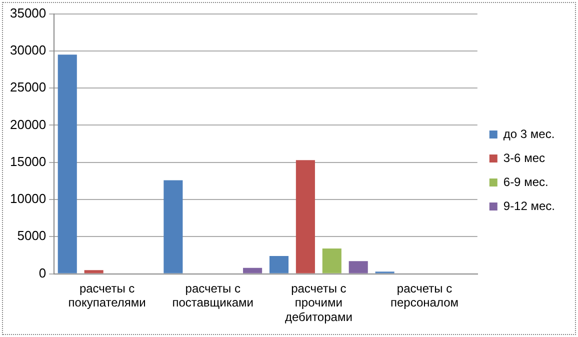 Image resolution: width=578 pixels, height=337 pixels. Describe the element at coordinates (42, 272) in the screenshot. I see `y-tick-label: 0` at that location.